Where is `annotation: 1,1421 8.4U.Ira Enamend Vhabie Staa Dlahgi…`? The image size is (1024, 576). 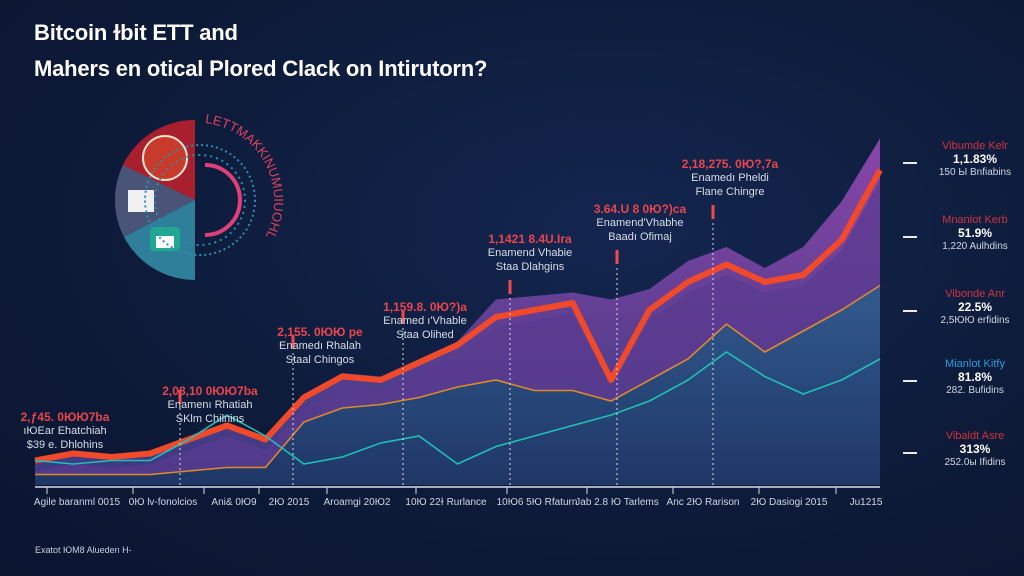
annotation: 1,1421 8.4U.Ira Enamend Vhabie Staa Dlahgi… is located at coordinates (530, 253).